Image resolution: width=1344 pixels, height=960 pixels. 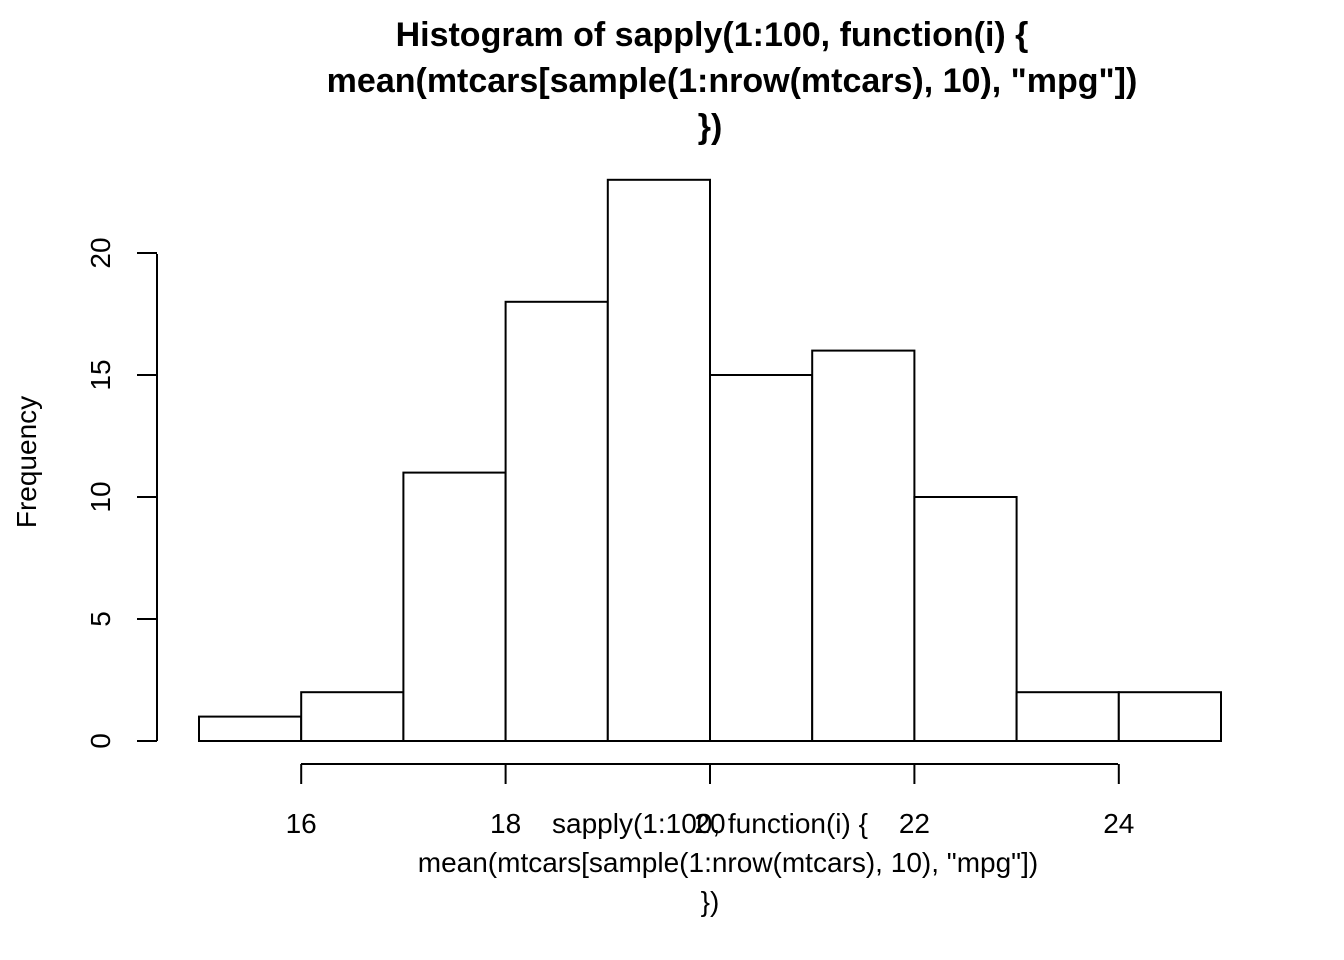 I want to click on x-tick-label-22: 22, so click(x=914, y=823).